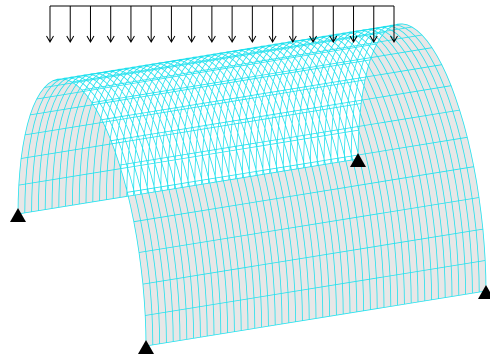 The width and height of the screenshot is (490, 362). What do you see at coordinates (484, 292) in the screenshot?
I see `support-back-right-icon` at bounding box center [484, 292].